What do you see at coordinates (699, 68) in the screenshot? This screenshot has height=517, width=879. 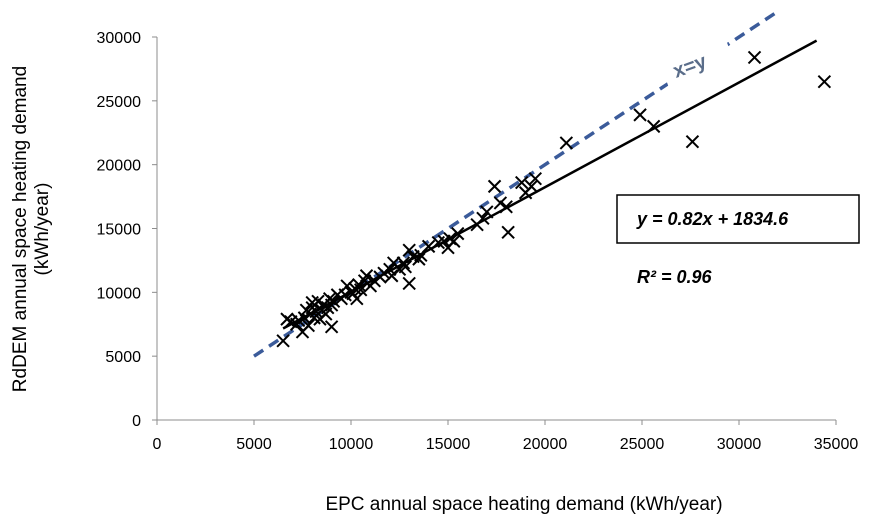 I see `identity-label-gap` at bounding box center [699, 68].